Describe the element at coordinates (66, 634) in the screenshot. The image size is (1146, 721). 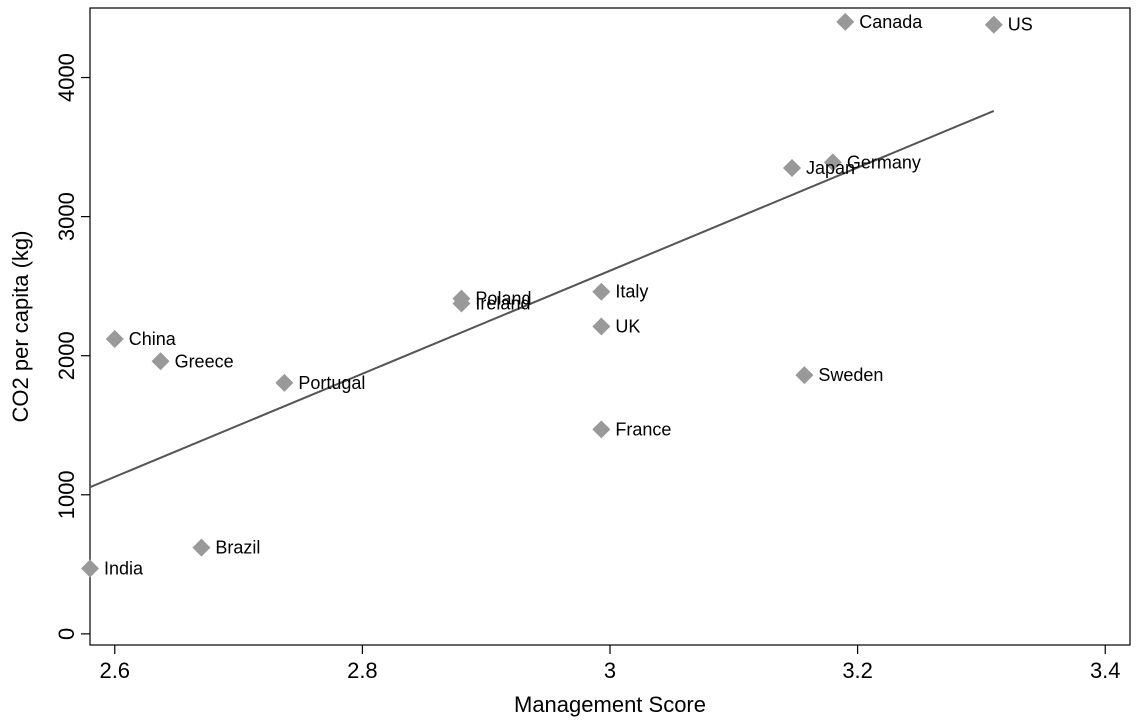
I see `y-tick-label: 0` at that location.